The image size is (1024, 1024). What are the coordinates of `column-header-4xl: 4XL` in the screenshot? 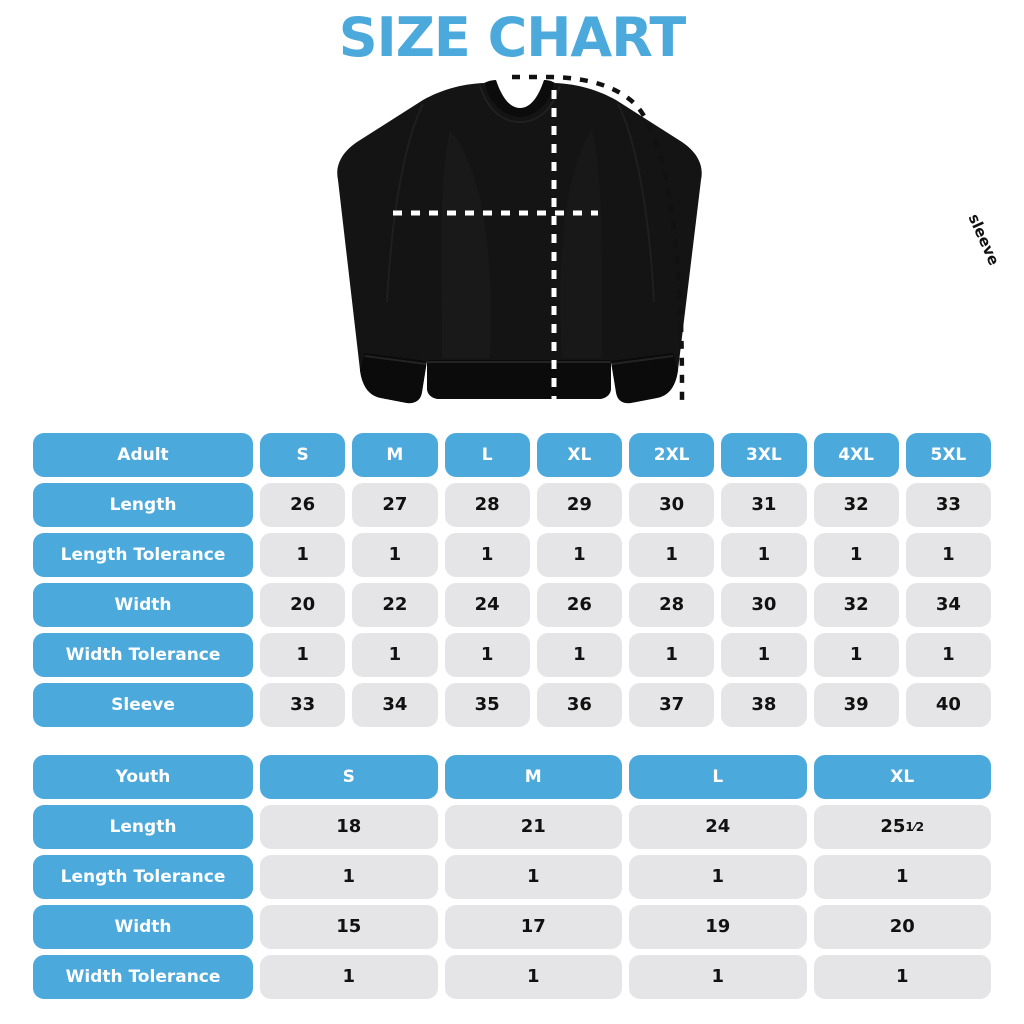 It's located at (856, 455).